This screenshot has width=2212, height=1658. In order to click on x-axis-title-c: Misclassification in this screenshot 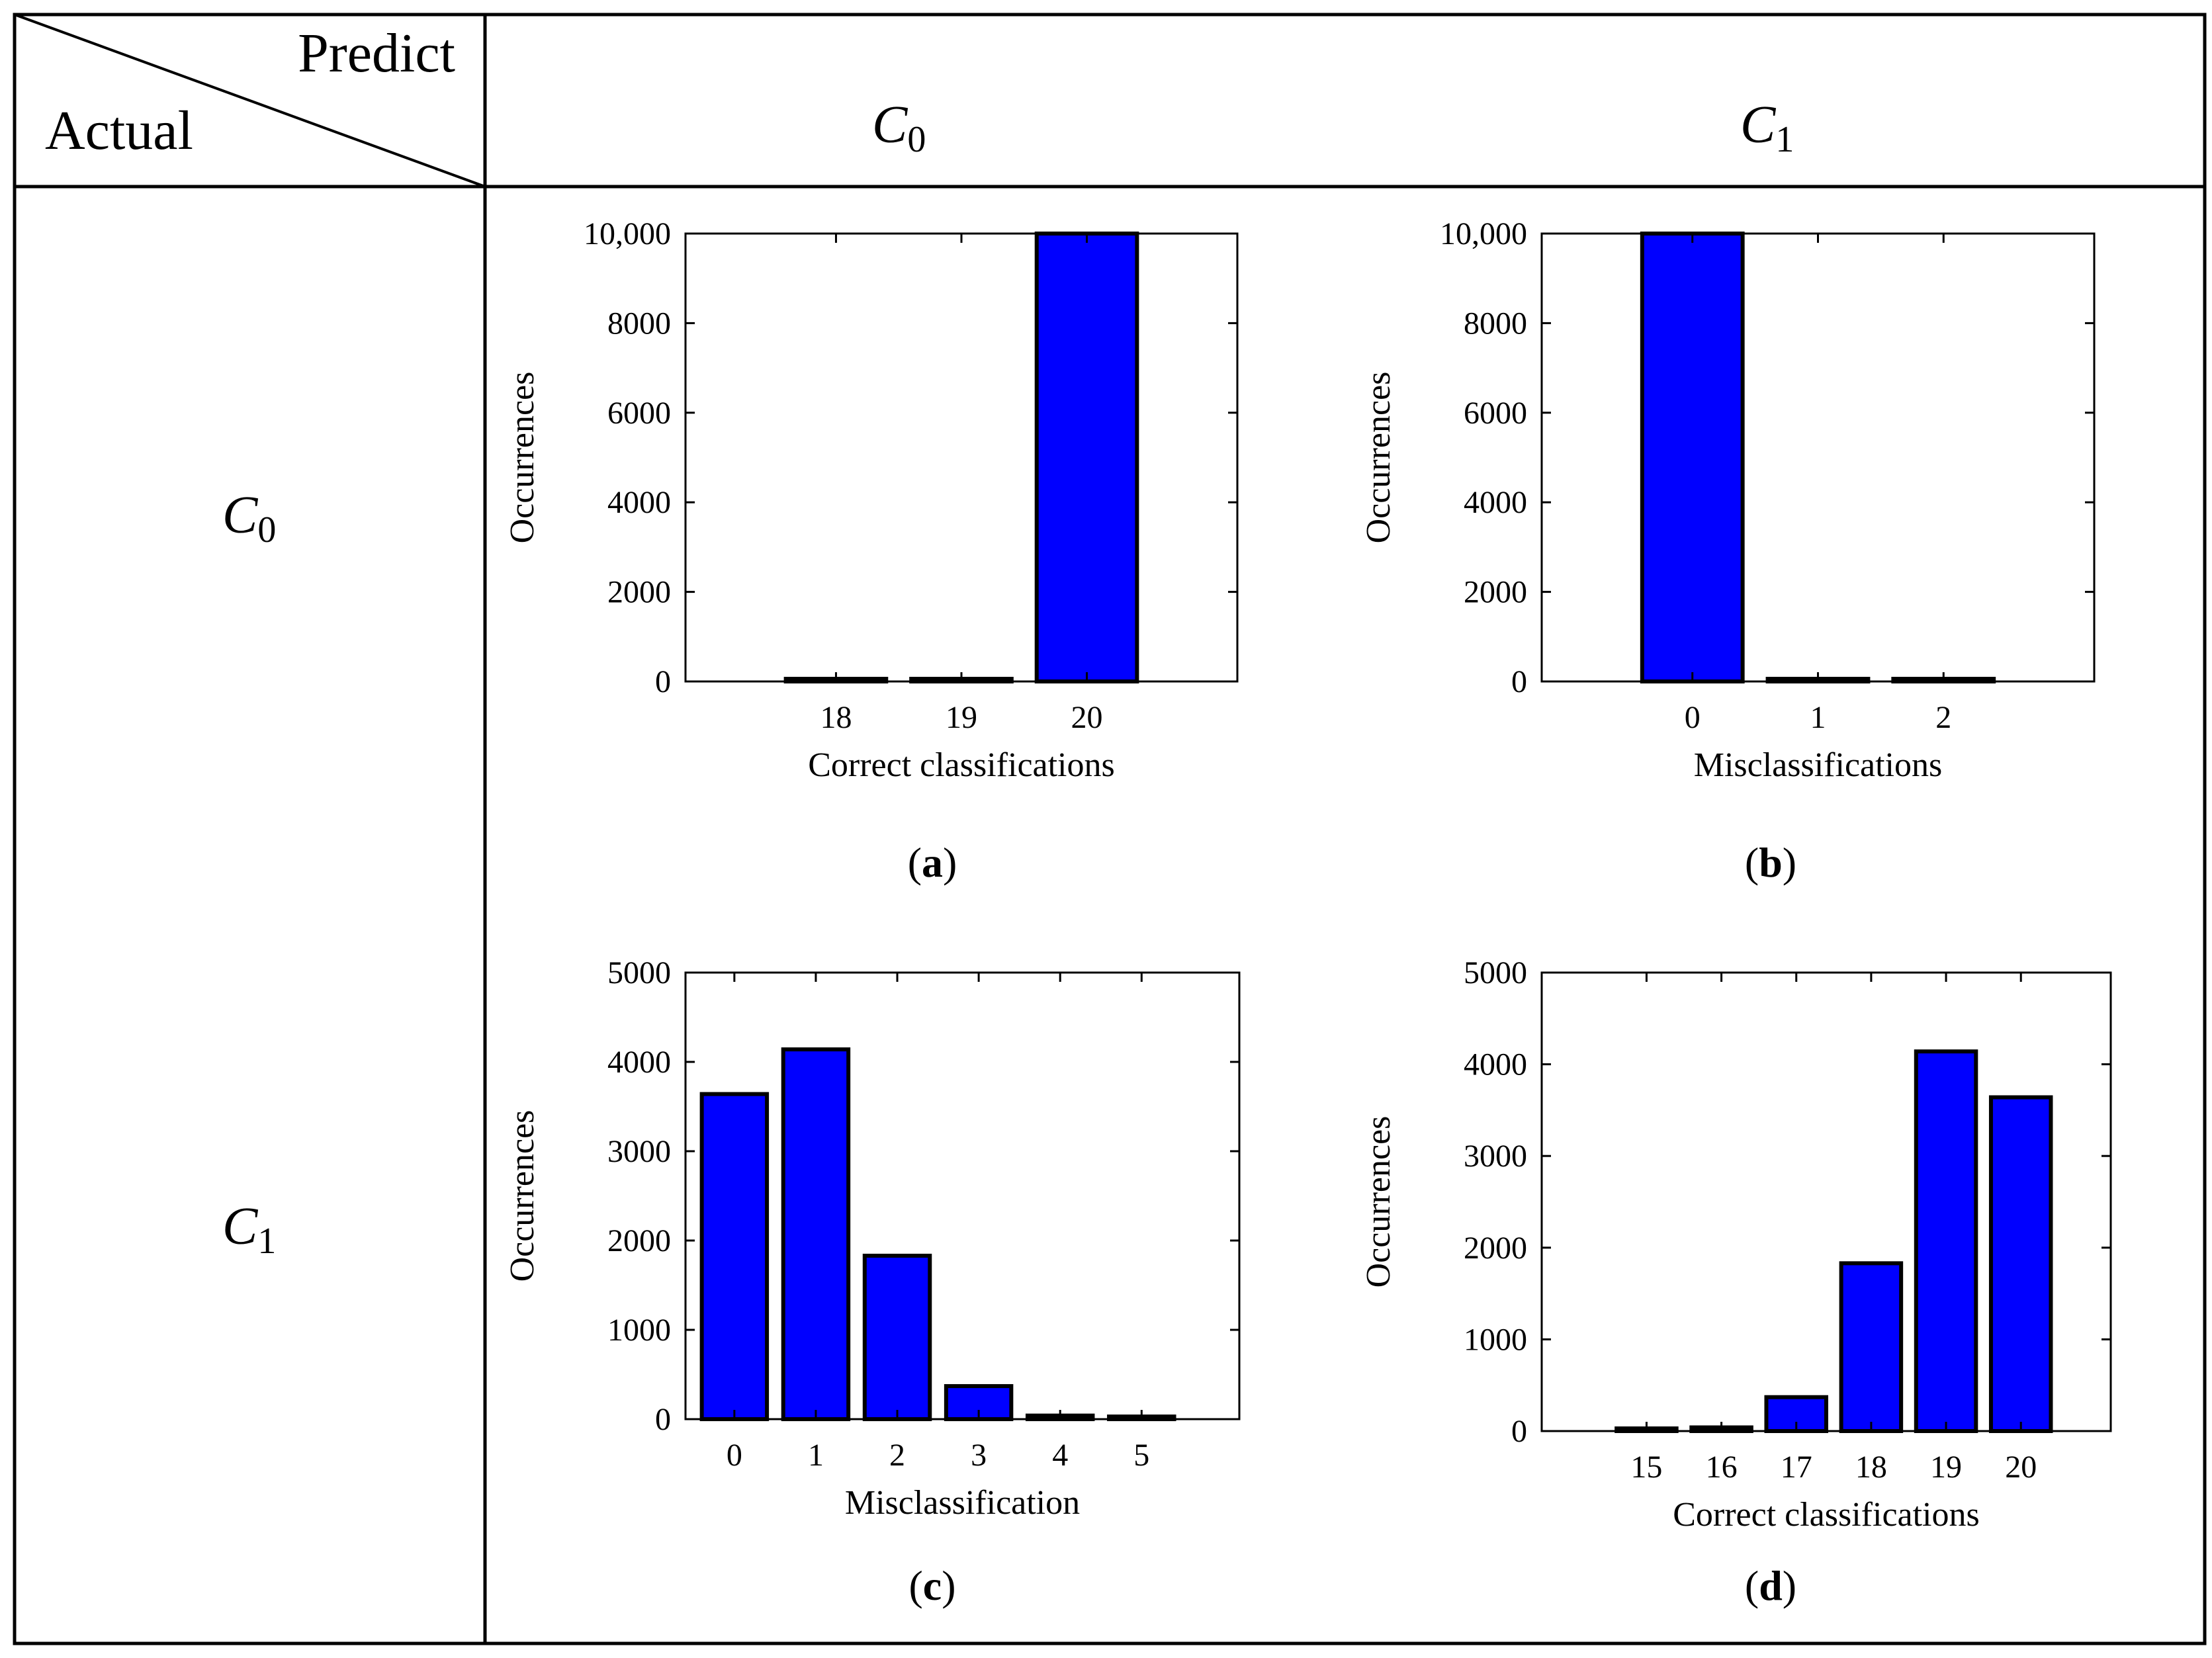, I will do `click(962, 1503)`.